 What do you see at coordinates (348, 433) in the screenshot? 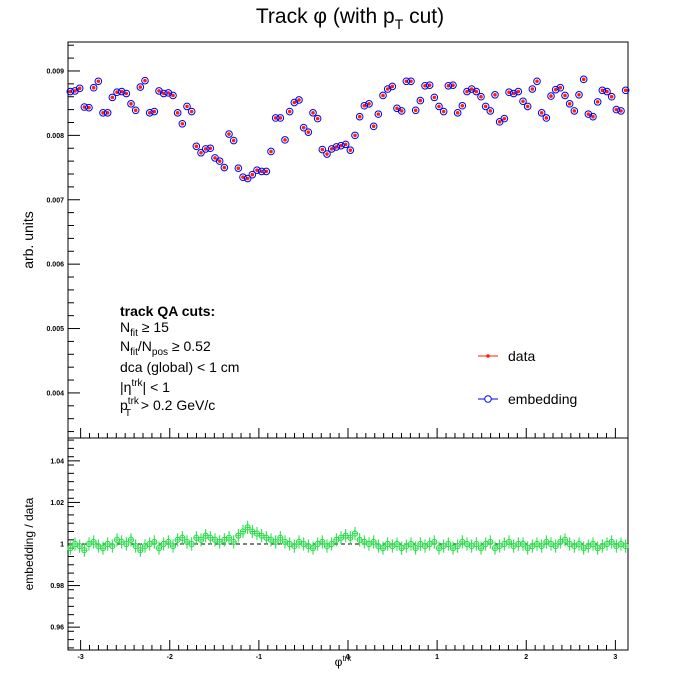
I see `upper-x-ticks` at bounding box center [348, 433].